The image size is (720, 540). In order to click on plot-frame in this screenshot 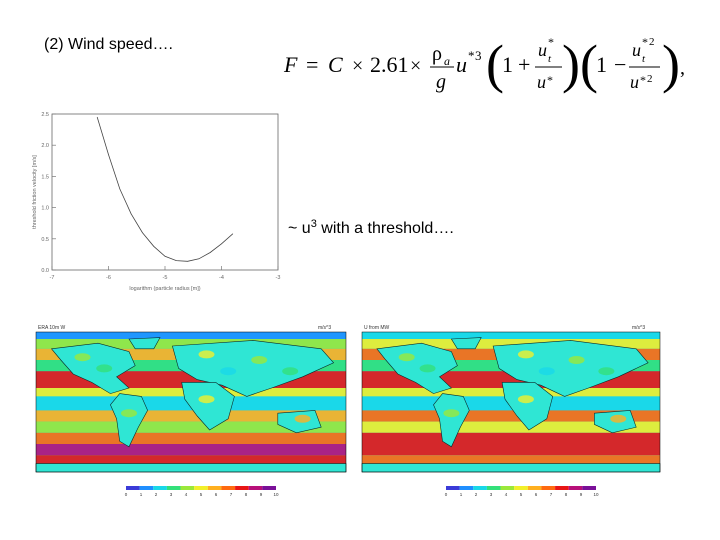, I will do `click(165, 192)`.